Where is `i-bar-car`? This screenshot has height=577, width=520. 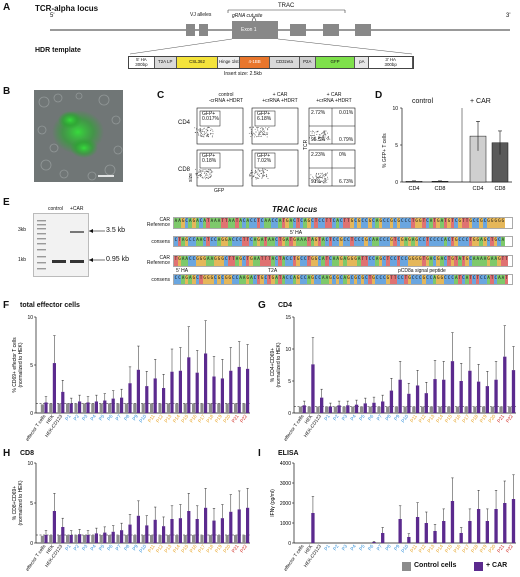 i-bar-car is located at coordinates (435, 537).